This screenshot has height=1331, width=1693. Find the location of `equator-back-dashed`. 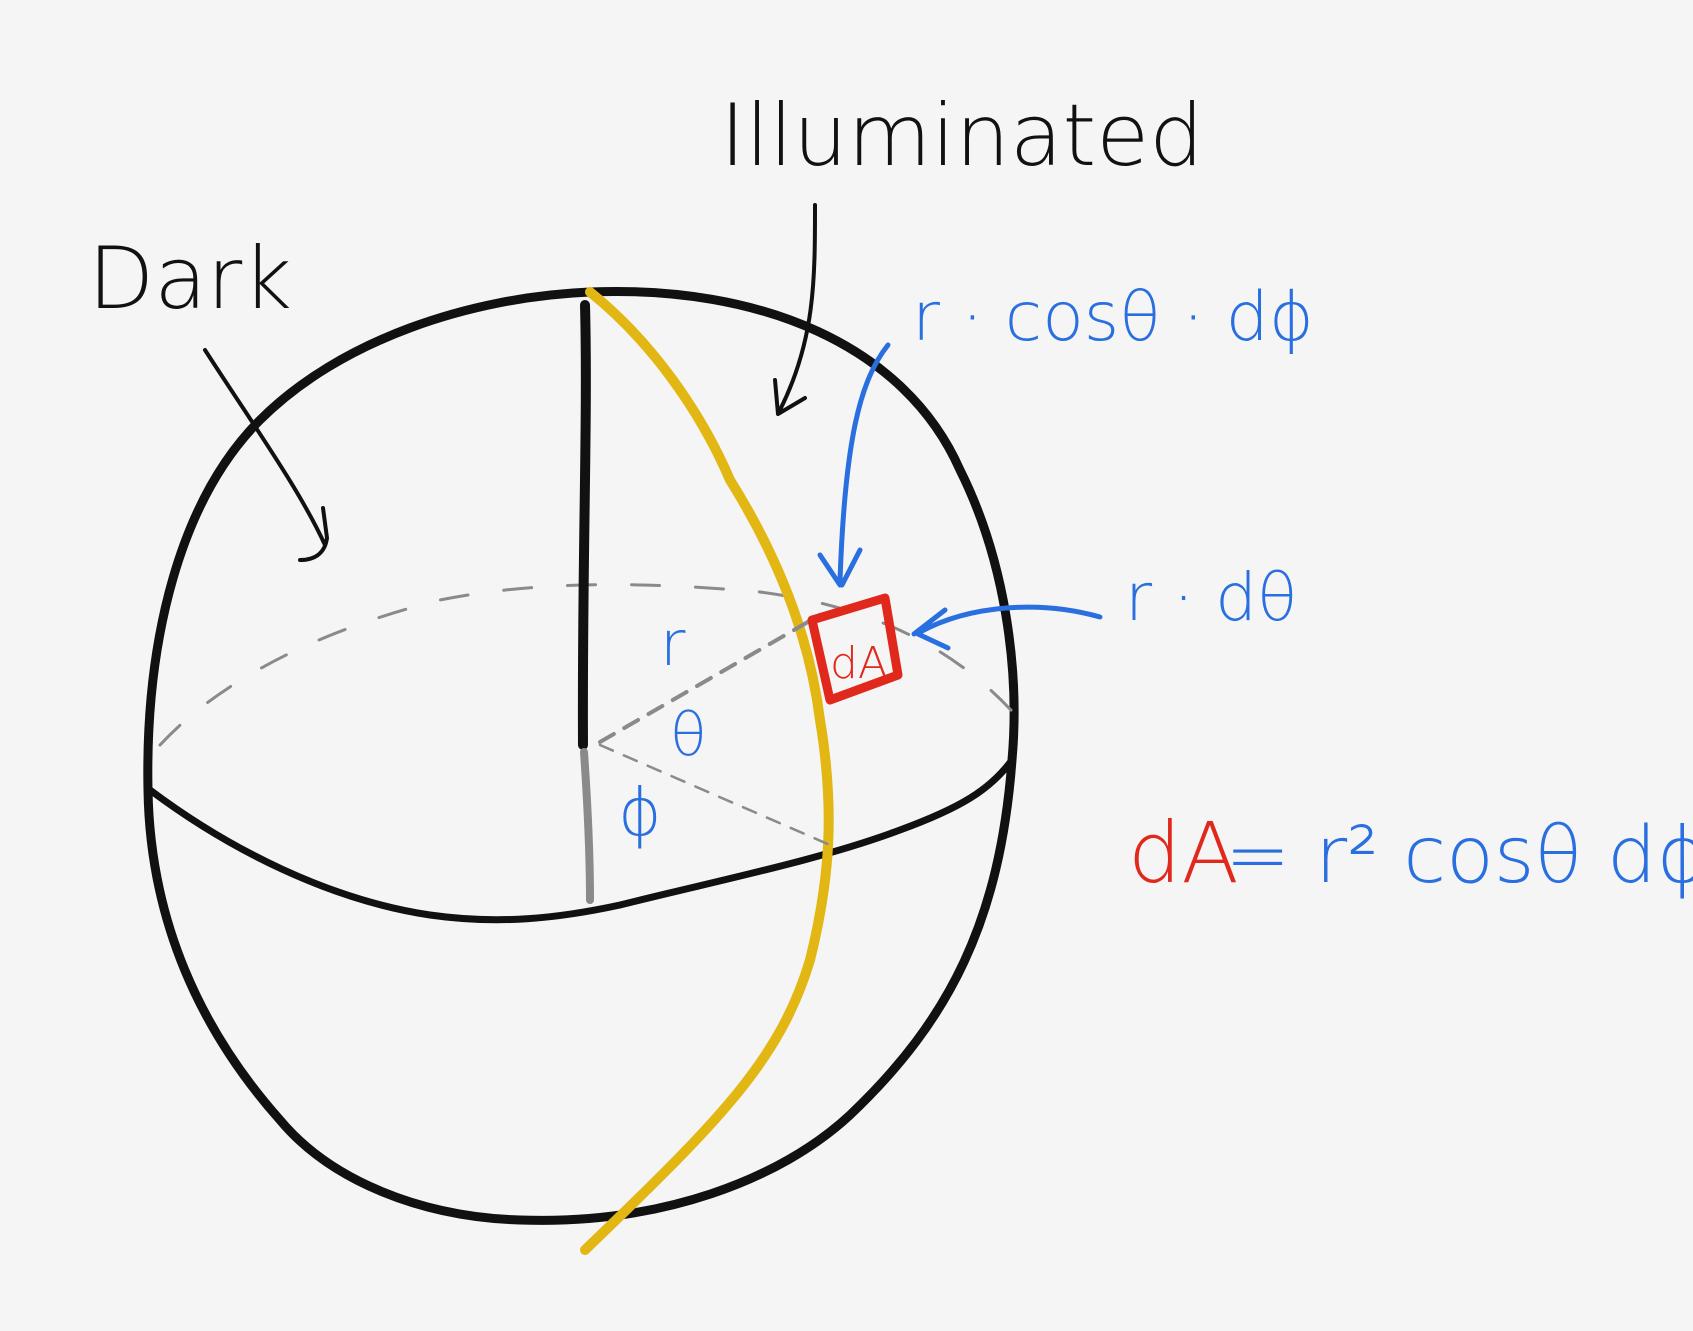

equator-back-dashed is located at coordinates (590, 665).